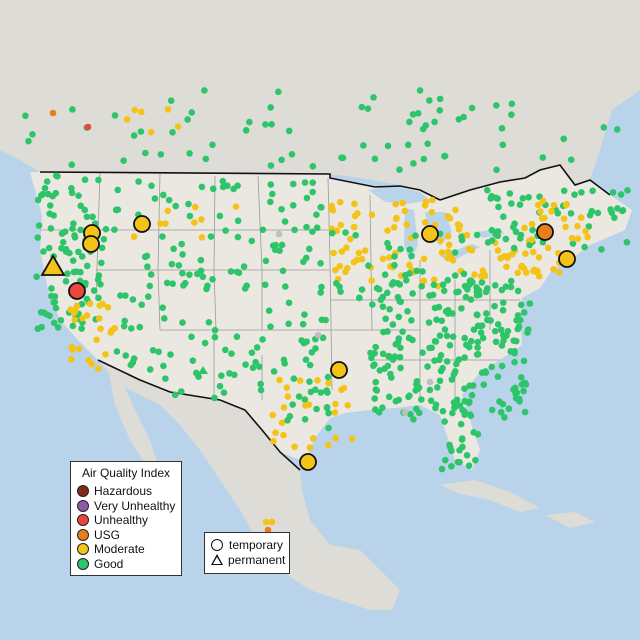  I want to click on legend-item-usg: USG, so click(126, 535).